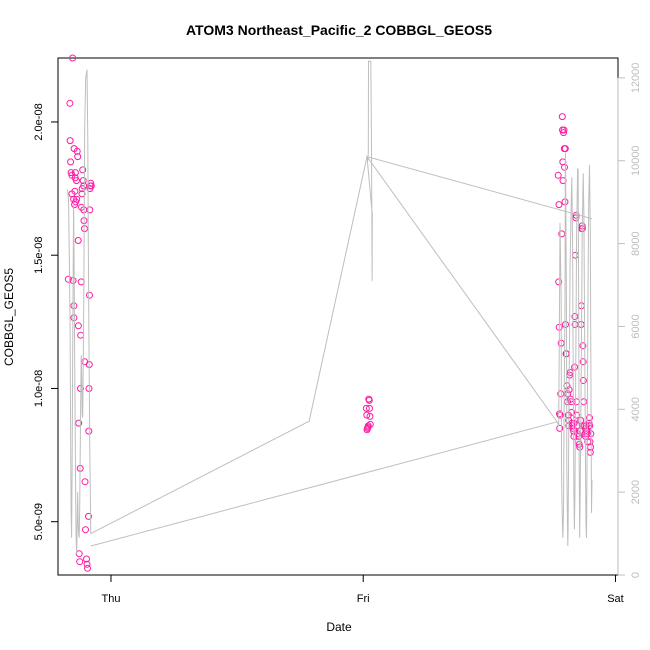 The width and height of the screenshot is (650, 650). What do you see at coordinates (39, 121) in the screenshot?
I see `y-tick-label: 2.0e-08` at bounding box center [39, 121].